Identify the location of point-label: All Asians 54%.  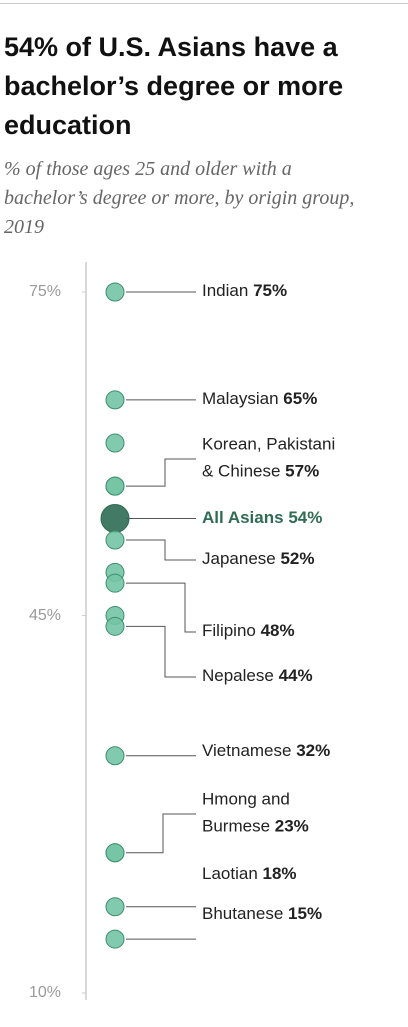
(262, 517).